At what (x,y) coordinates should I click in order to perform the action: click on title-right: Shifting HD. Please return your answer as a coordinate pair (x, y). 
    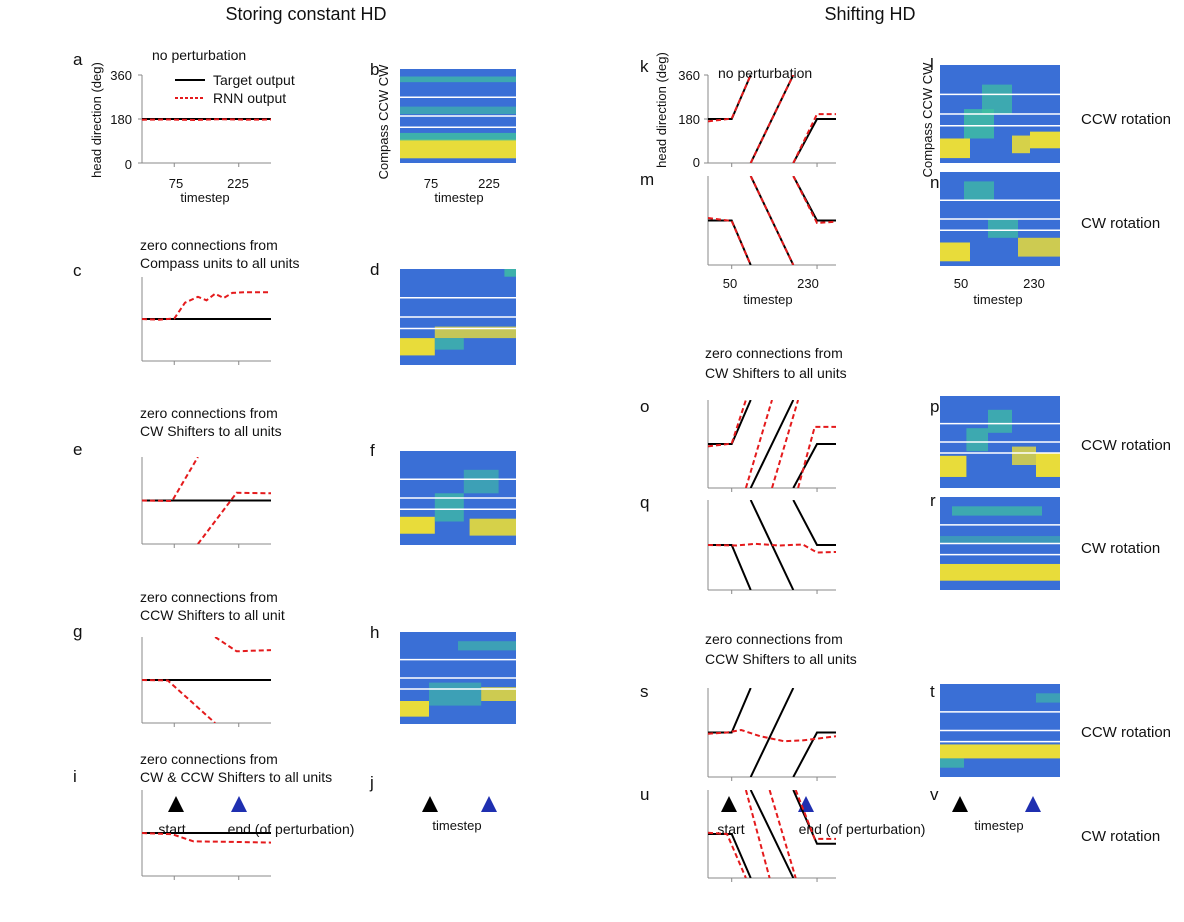
    Looking at the image, I should click on (869, 14).